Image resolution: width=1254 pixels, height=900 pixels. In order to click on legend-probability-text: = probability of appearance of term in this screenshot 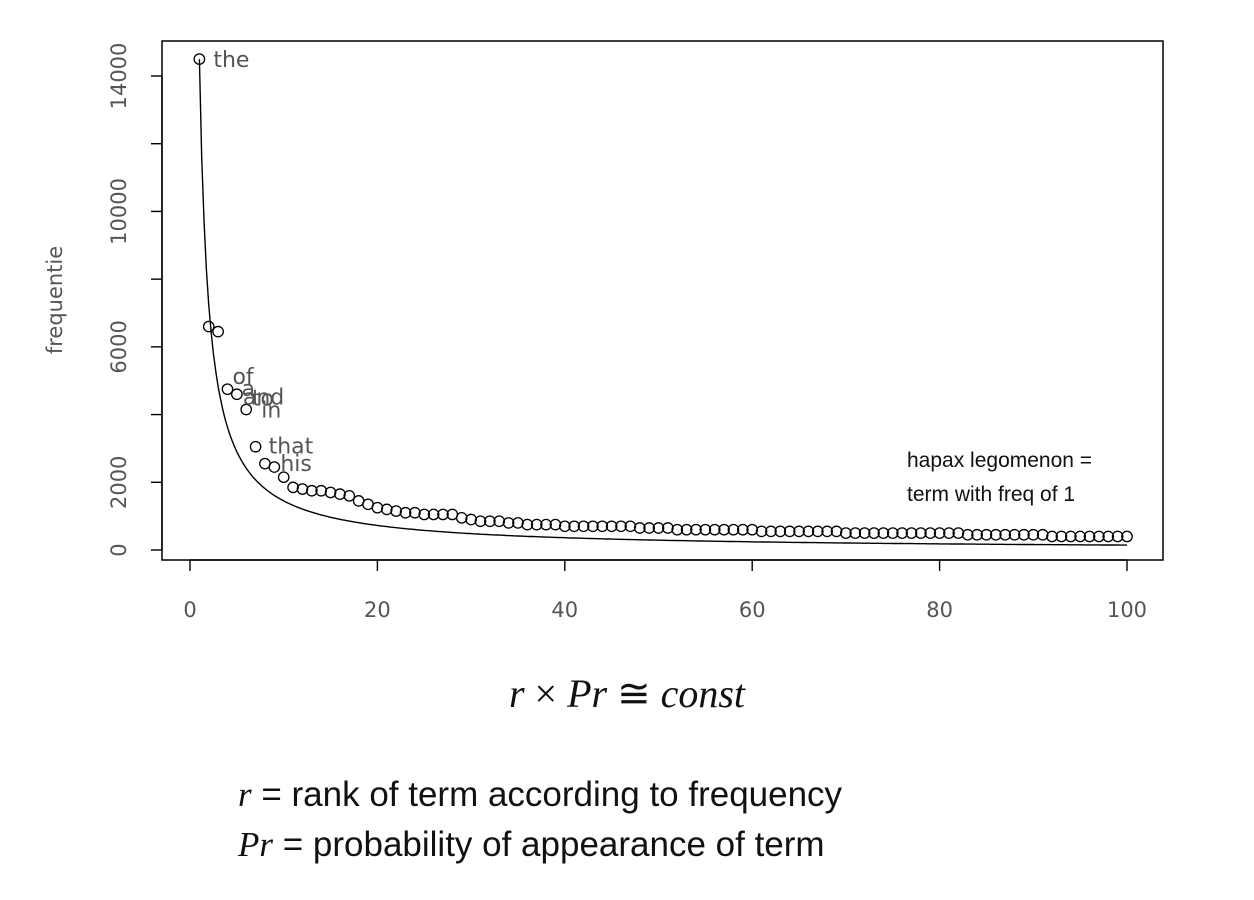, I will do `click(549, 844)`.